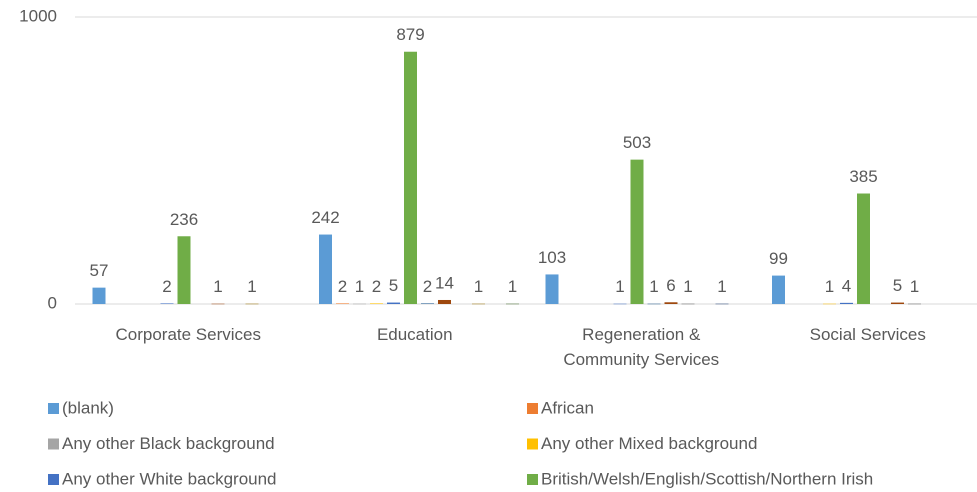 Image resolution: width=977 pixels, height=492 pixels. Describe the element at coordinates (52, 302) in the screenshot. I see `y-tick-label: 0` at that location.